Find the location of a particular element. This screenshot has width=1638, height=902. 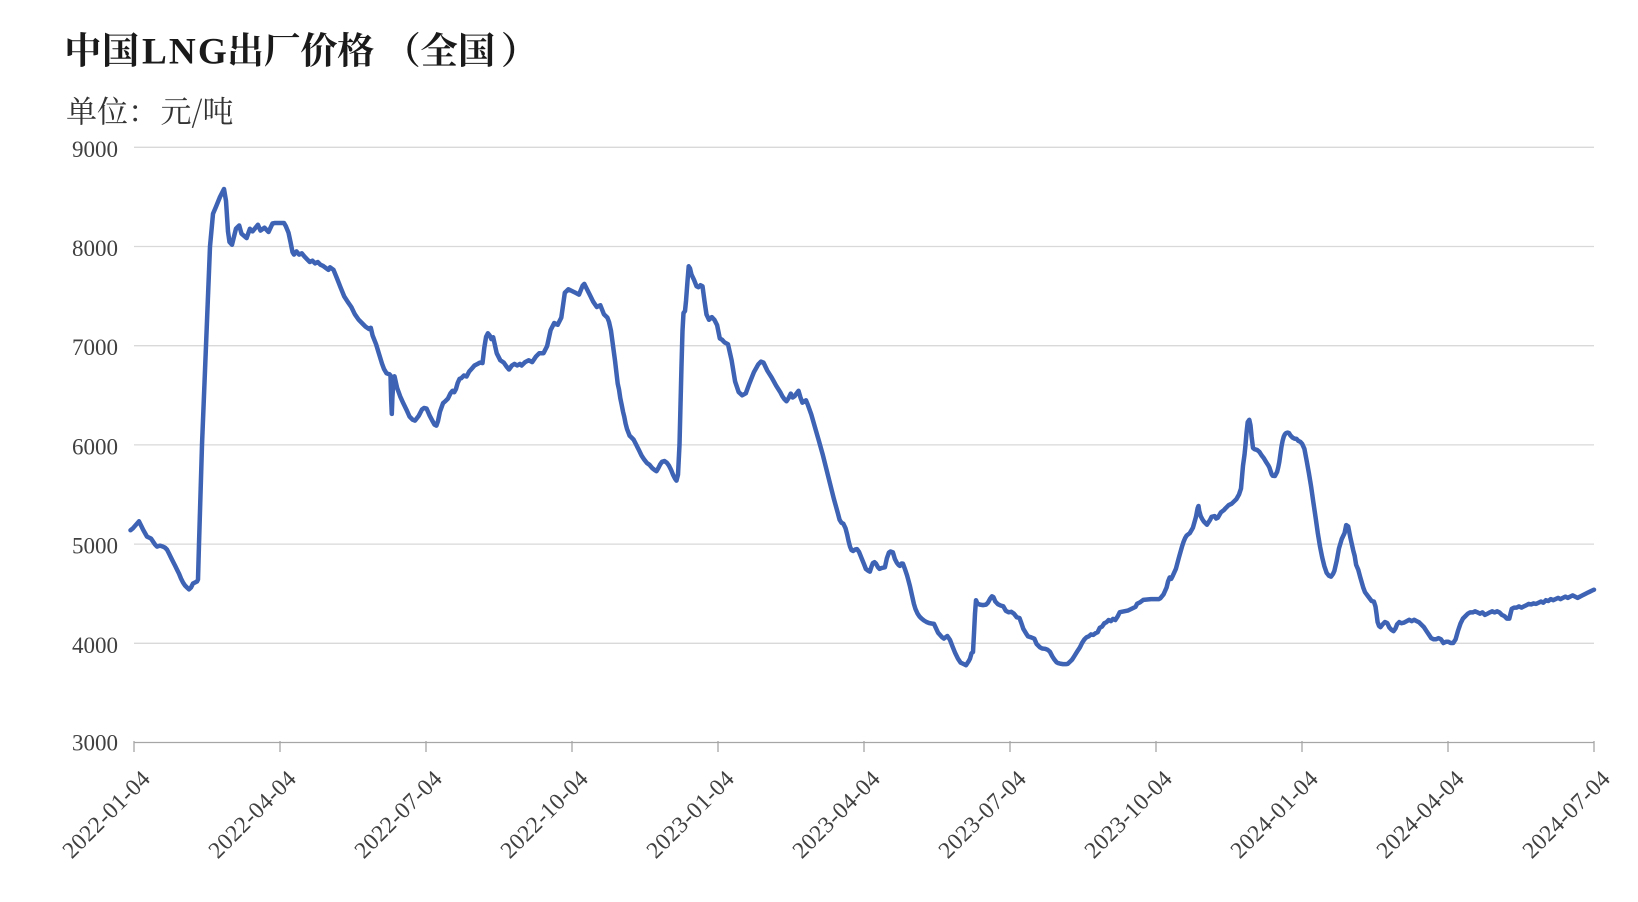

svg-text: 7000 is located at coordinates (95, 347).